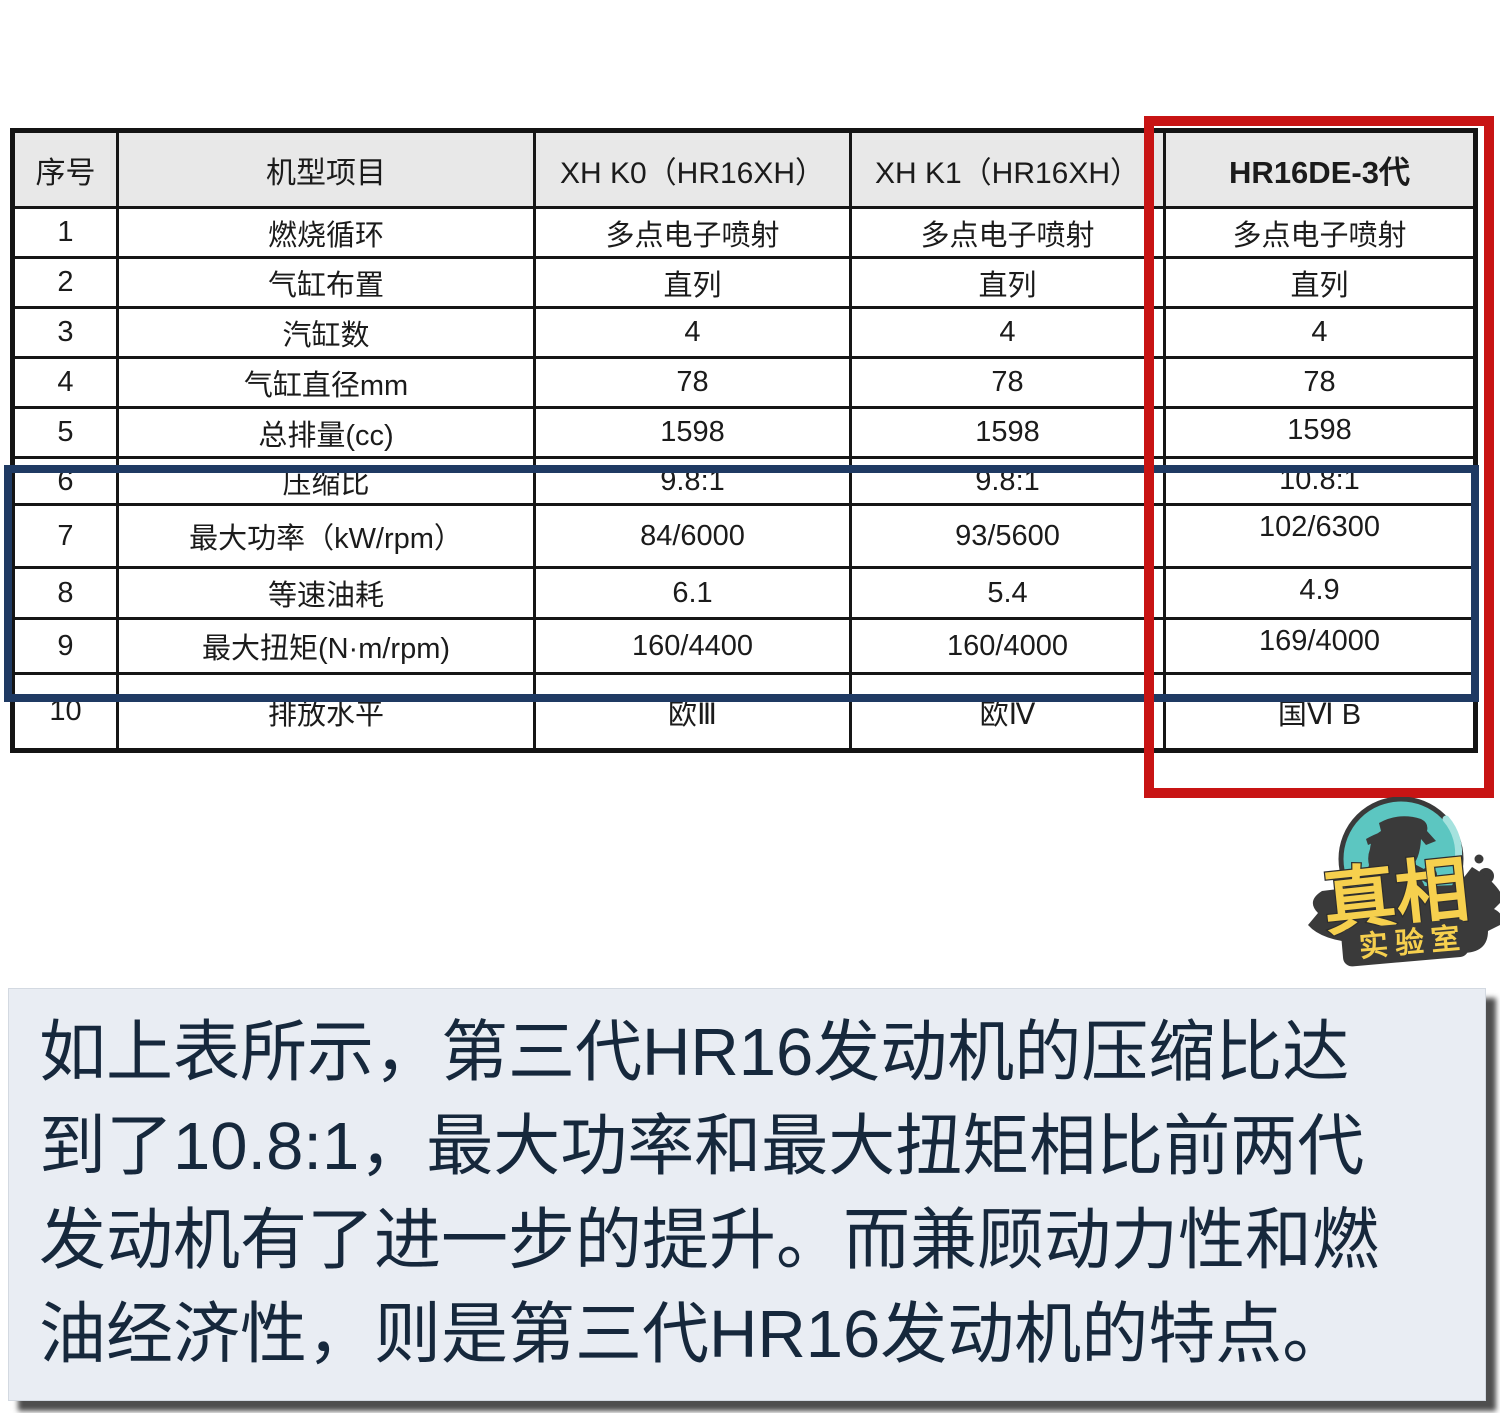 The image size is (1500, 1413). What do you see at coordinates (1452, 840) in the screenshot?
I see `badge-highlight` at bounding box center [1452, 840].